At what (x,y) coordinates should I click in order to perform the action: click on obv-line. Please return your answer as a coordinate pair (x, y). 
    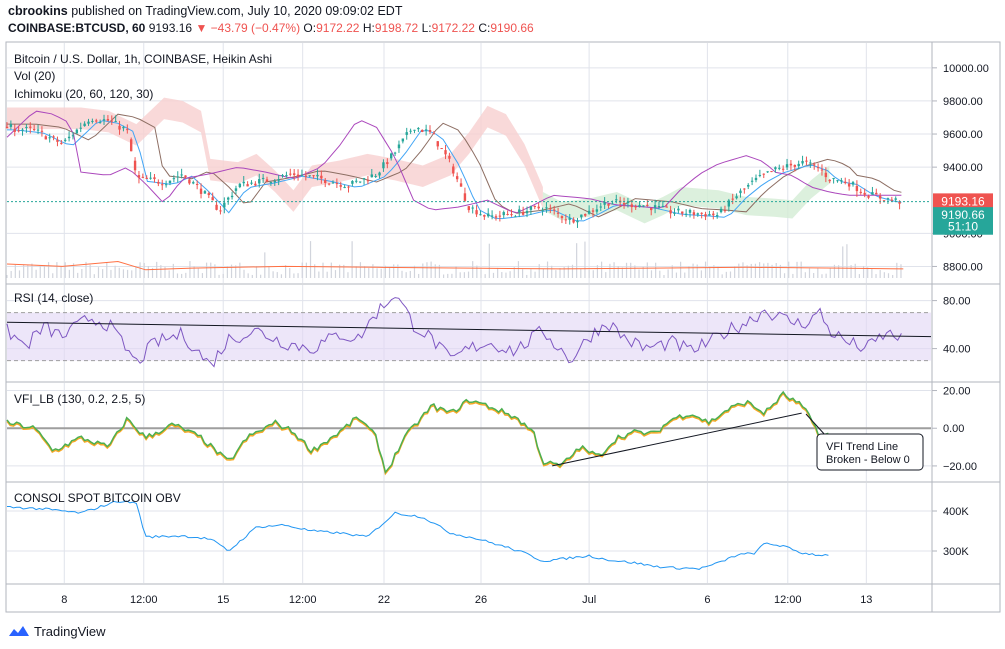
    Looking at the image, I should click on (418, 535).